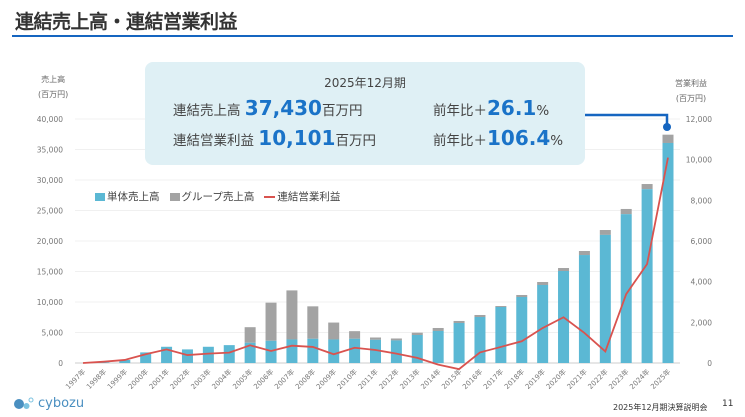  Describe the element at coordinates (61, 403) in the screenshot. I see `logo-text: cybozu` at that location.